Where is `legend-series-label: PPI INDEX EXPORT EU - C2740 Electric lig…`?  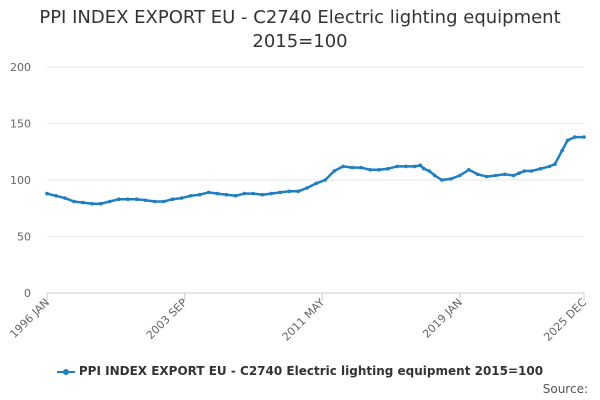 legend-series-label: PPI INDEX EXPORT EU - C2740 Electric lig… is located at coordinates (311, 371).